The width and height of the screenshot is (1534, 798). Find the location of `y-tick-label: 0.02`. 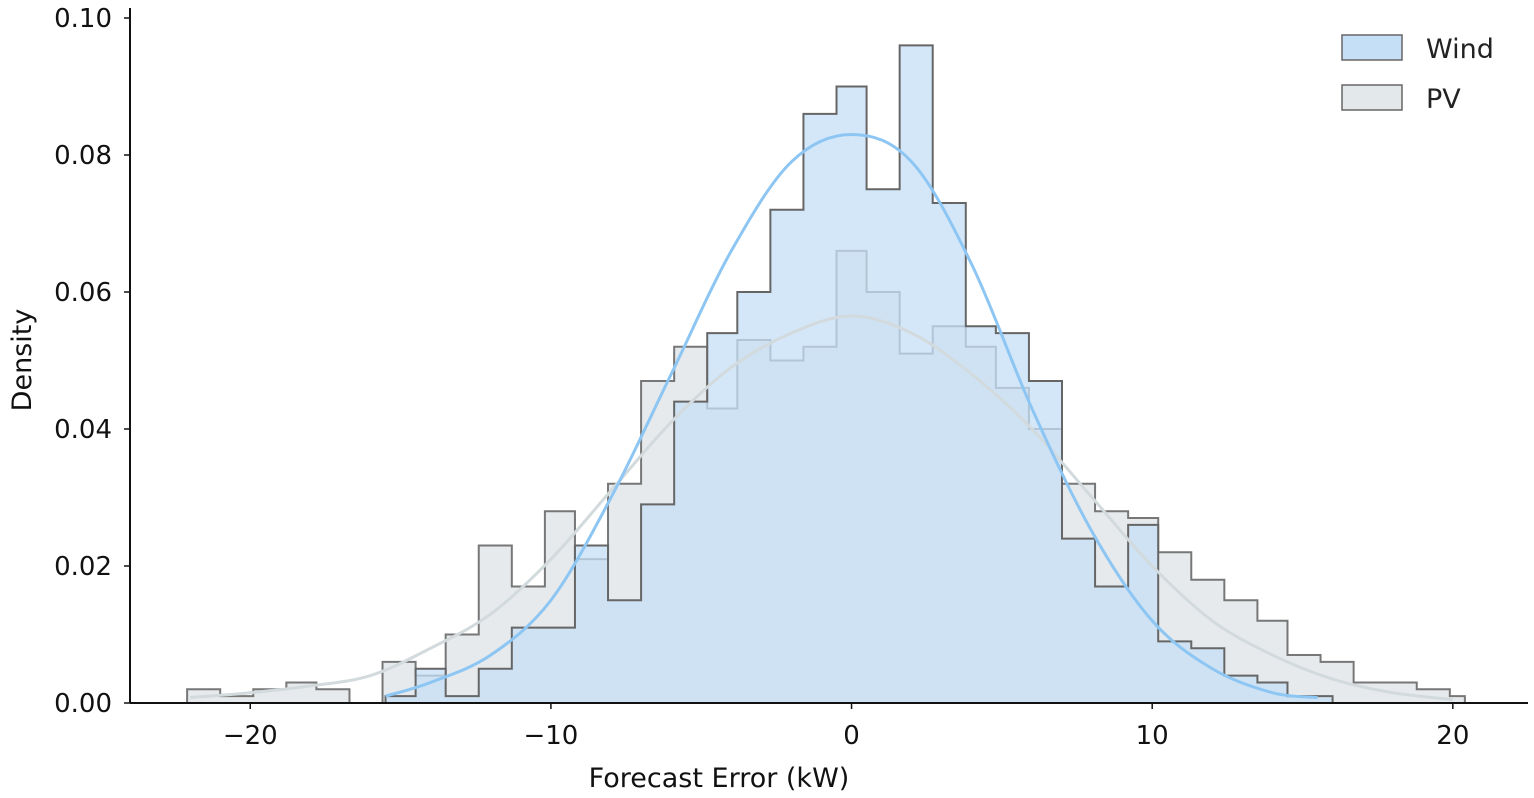

y-tick-label: 0.02 is located at coordinates (83, 567).